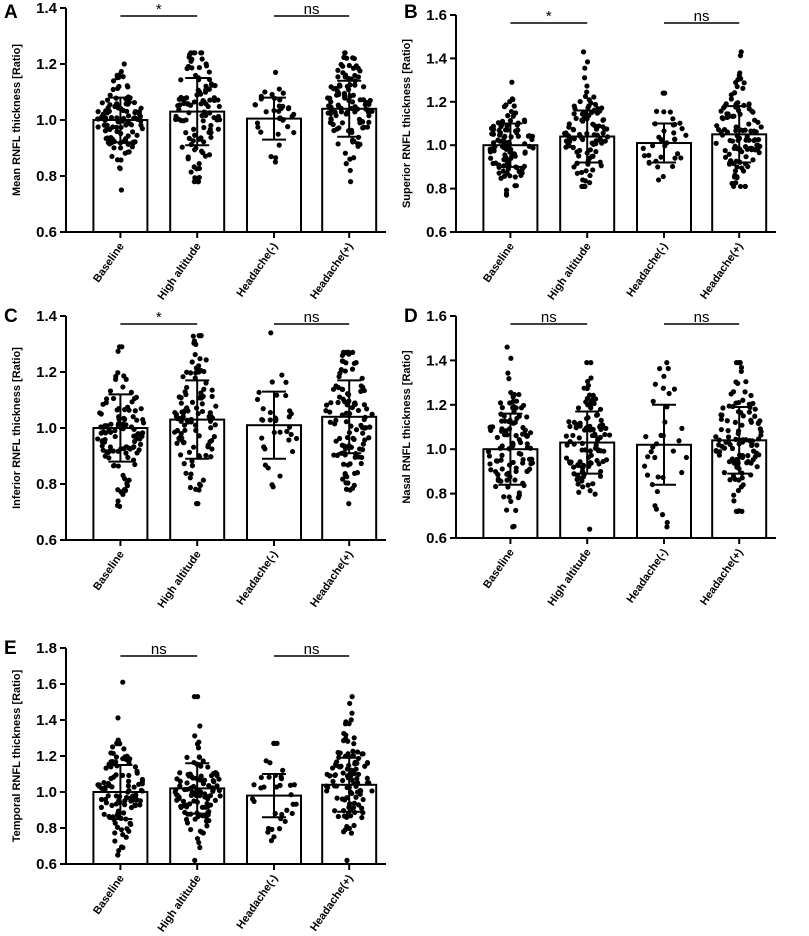  Describe the element at coordinates (159, 317) in the screenshot. I see `significance-label: *` at that location.